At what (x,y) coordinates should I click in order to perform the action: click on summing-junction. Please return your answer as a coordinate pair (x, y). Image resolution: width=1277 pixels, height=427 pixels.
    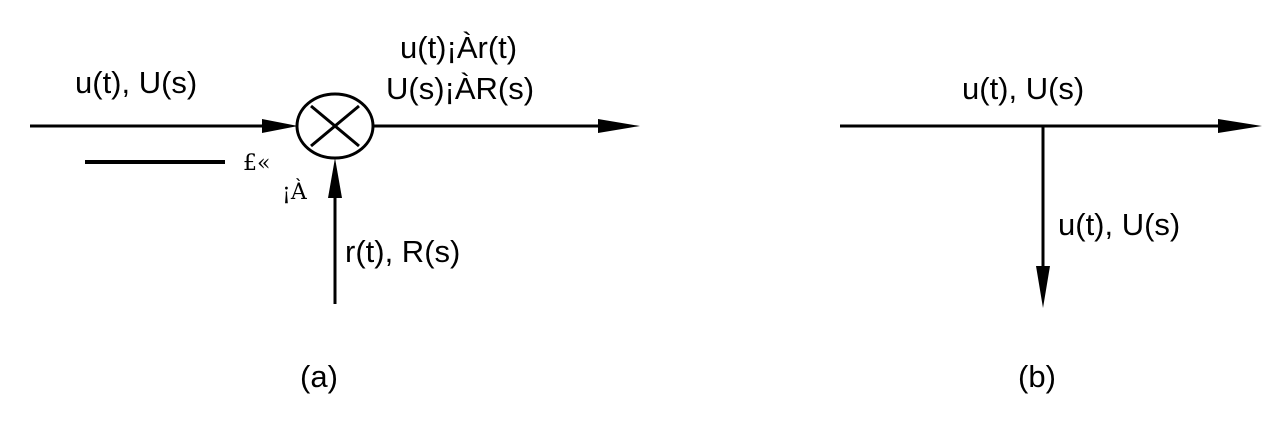
    Looking at the image, I should click on (335, 126).